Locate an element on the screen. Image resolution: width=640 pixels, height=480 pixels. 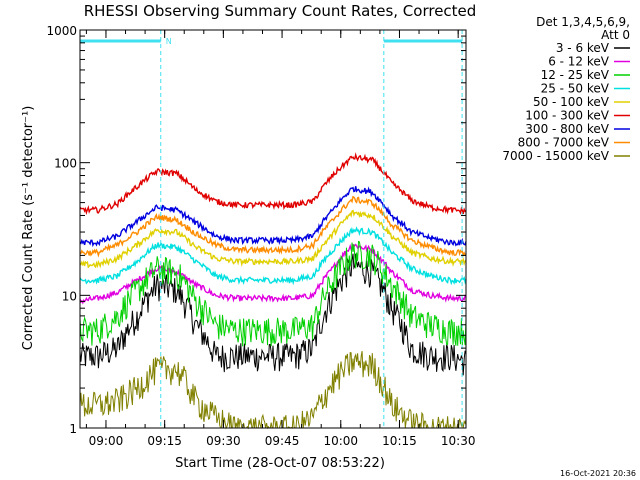
legend-label-6: 300 - 800 keV is located at coordinates (567, 129).